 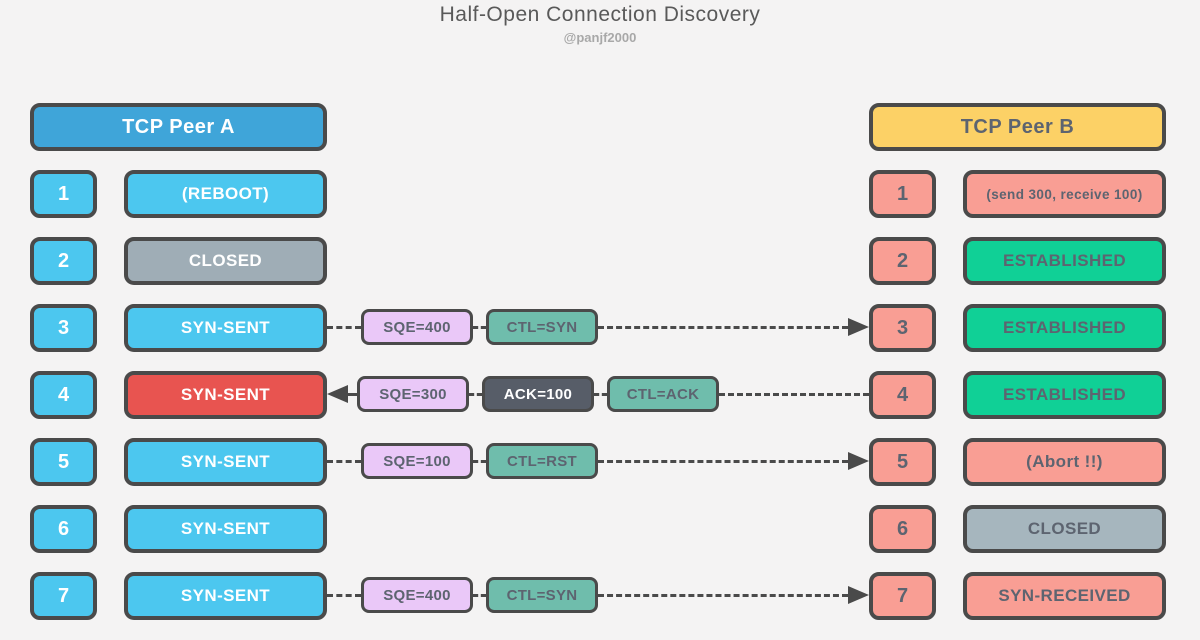 I want to click on state-box-syn-sent-error: SYN-SENT, so click(x=225, y=395).